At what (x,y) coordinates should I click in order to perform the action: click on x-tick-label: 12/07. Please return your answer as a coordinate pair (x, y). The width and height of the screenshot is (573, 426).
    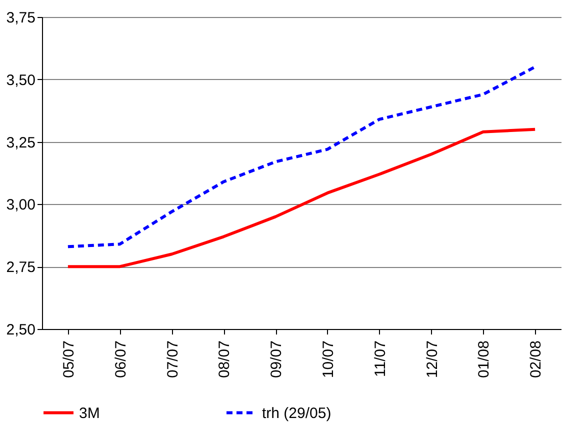
    Looking at the image, I should click on (432, 359).